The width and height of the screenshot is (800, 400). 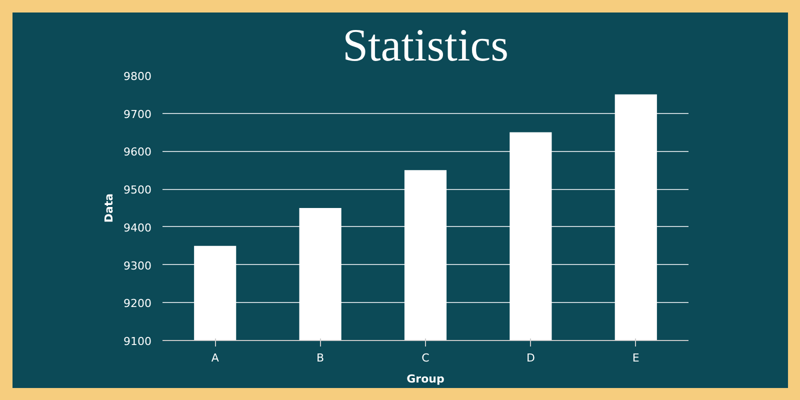 What do you see at coordinates (636, 358) in the screenshot?
I see `x-tick-label: E` at bounding box center [636, 358].